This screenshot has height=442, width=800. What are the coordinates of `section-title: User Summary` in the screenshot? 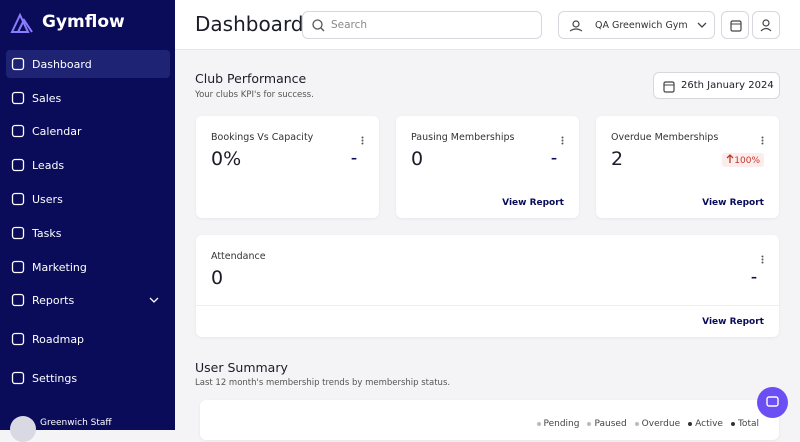 It's located at (241, 367).